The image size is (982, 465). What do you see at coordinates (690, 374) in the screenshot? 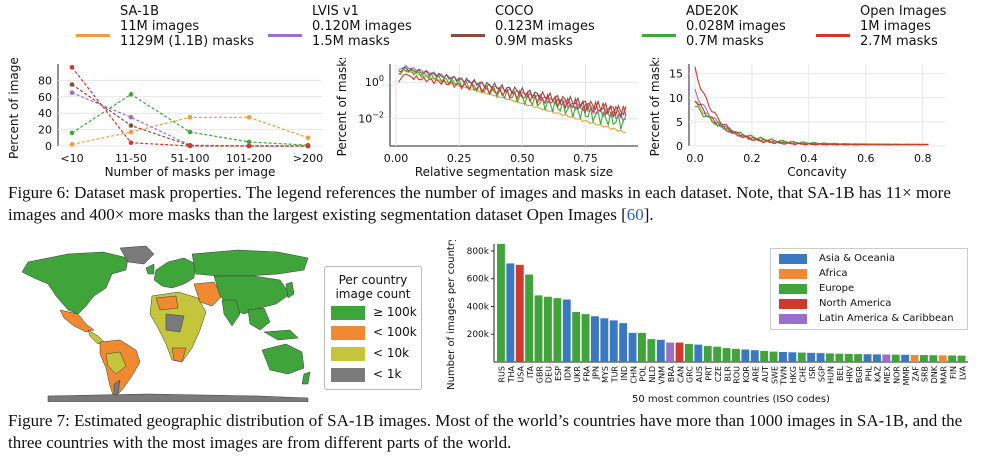
I see `x-tick-label: GRC` at bounding box center [690, 374].